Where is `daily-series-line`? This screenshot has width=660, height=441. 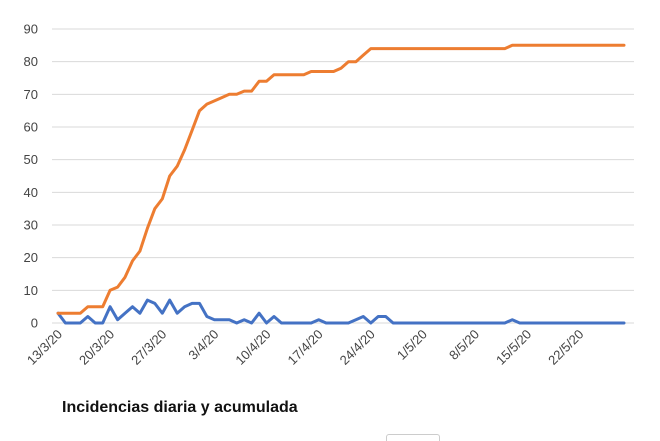 daily-series-line is located at coordinates (341, 311).